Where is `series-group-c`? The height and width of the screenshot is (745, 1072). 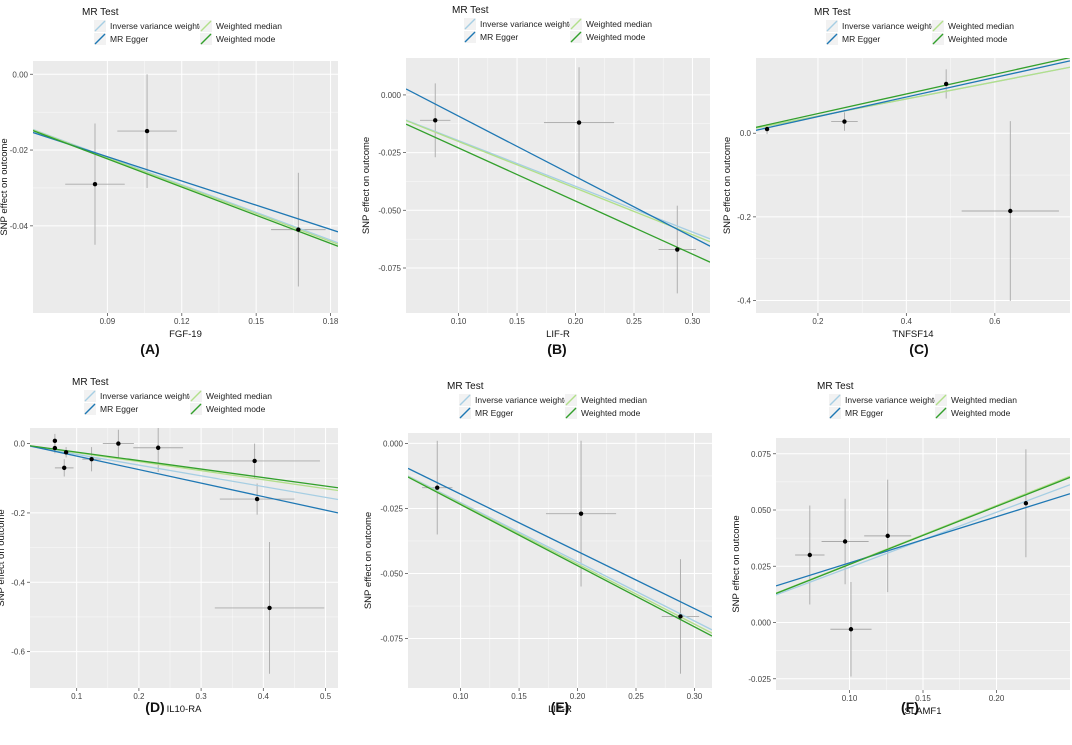
series-group-c is located at coordinates (913, 179).